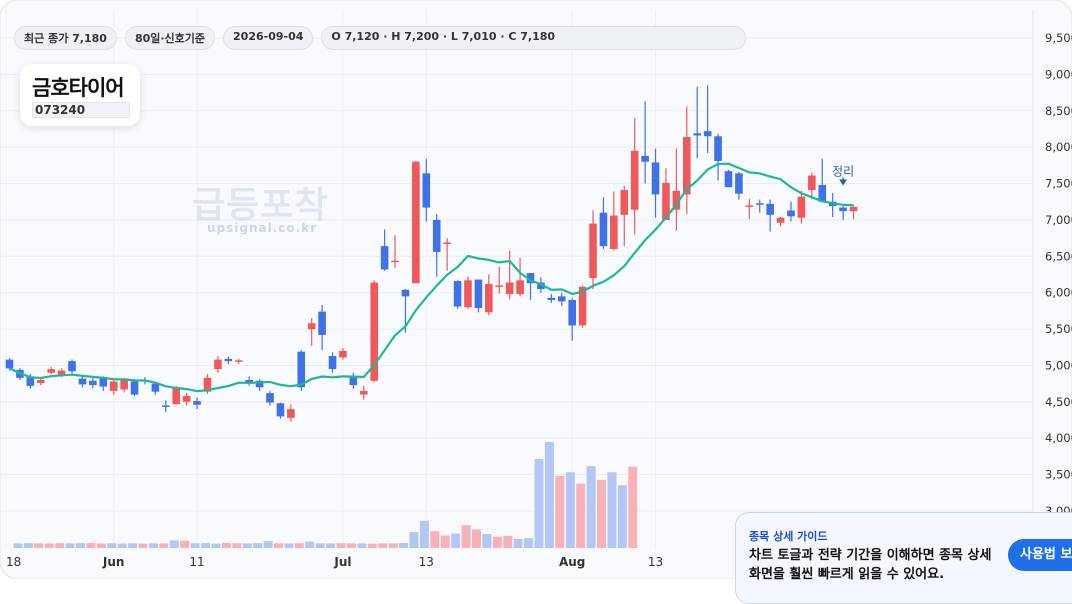 The height and width of the screenshot is (604, 1072). I want to click on watermark-url: upsignal.co.kr, so click(262, 228).